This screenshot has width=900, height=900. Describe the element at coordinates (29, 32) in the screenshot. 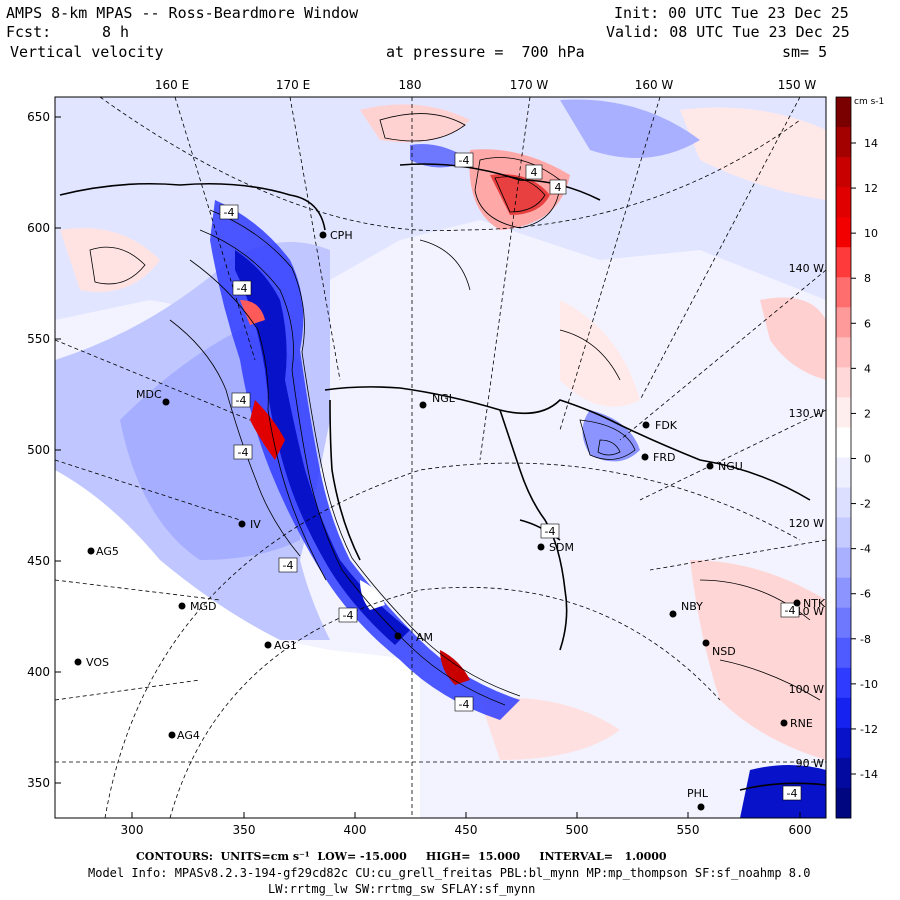

I see `forecast-label: Fcst:` at that location.